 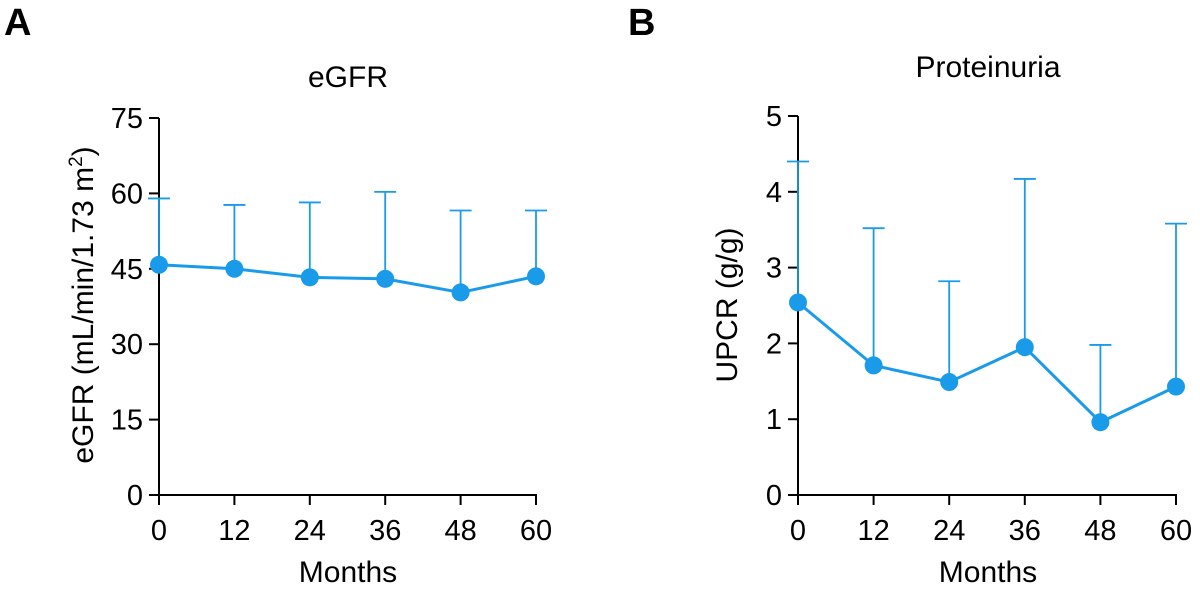 What do you see at coordinates (774, 344) in the screenshot?
I see `y-tick-label: 2` at bounding box center [774, 344].